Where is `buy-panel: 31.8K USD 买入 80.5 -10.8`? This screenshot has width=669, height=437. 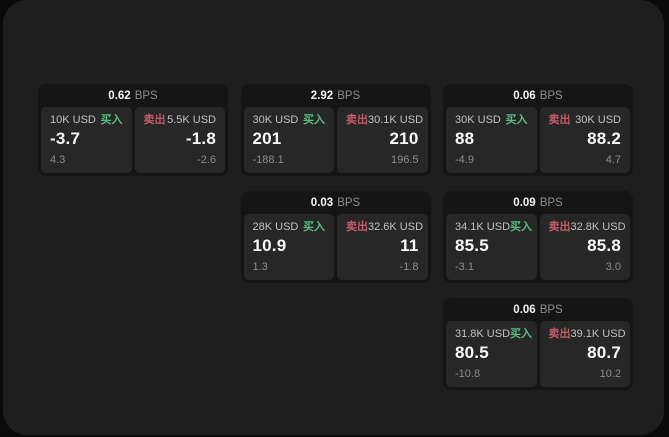
buy-panel: 31.8K USD 买入 80.5 -10.8 is located at coordinates (491, 354).